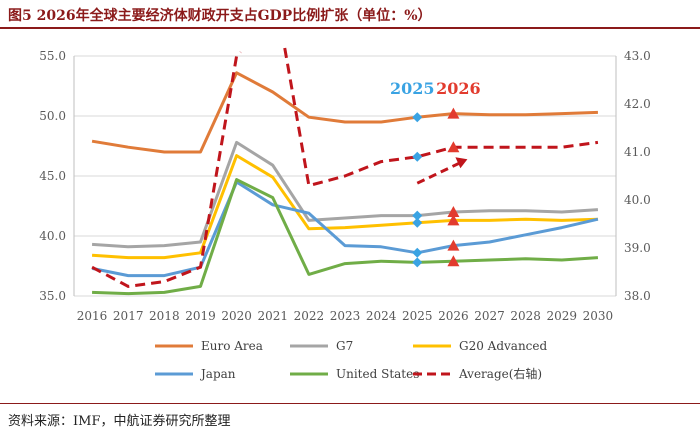  Describe the element at coordinates (637, 104) in the screenshot. I see `y-right-tick-label: 42.0` at that location.